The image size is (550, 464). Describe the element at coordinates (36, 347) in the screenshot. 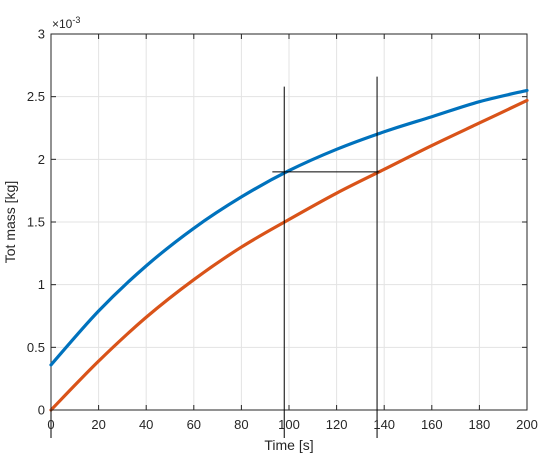

I see `y-tick-label: 0.5` at that location.